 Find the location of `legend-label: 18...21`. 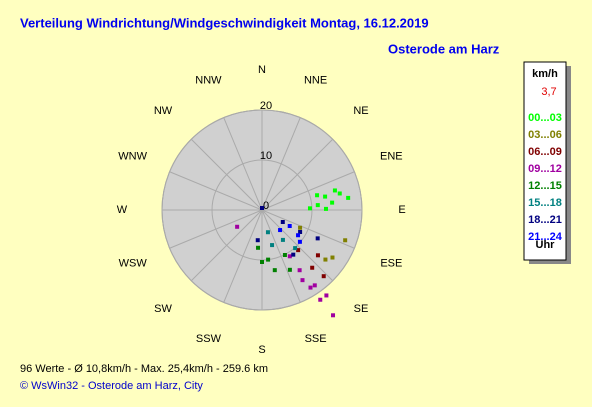

legend-label: 18...21 is located at coordinates (545, 220).